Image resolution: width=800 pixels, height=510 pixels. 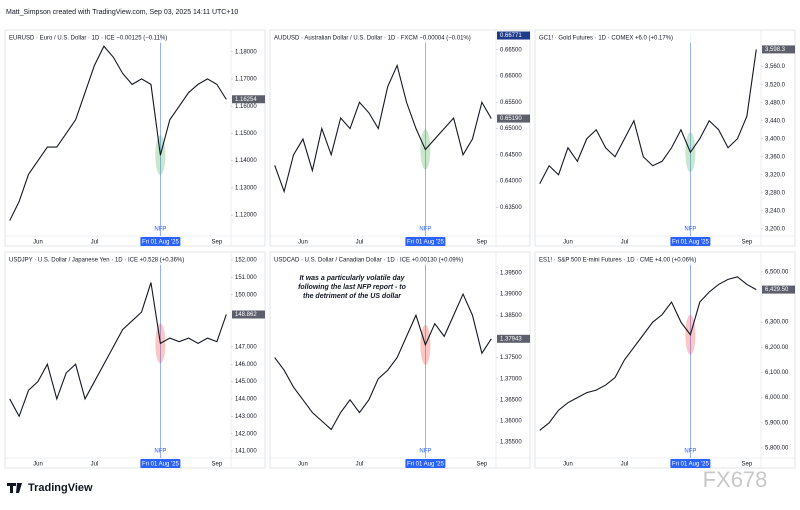 What do you see at coordinates (246, 80) in the screenshot?
I see `y-tick-label: 1.17000` at bounding box center [246, 80].